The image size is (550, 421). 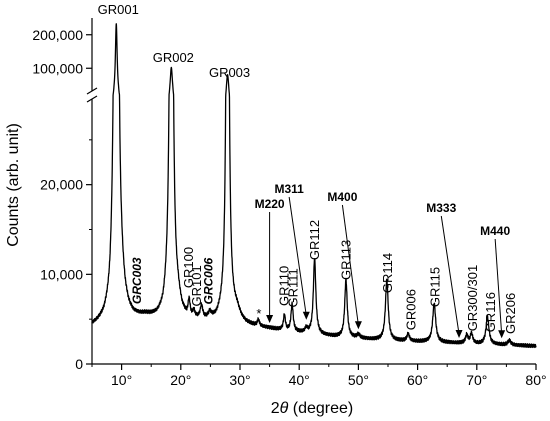 What do you see at coordinates (270, 204) in the screenshot?
I see `phase-label: M220` at bounding box center [270, 204].